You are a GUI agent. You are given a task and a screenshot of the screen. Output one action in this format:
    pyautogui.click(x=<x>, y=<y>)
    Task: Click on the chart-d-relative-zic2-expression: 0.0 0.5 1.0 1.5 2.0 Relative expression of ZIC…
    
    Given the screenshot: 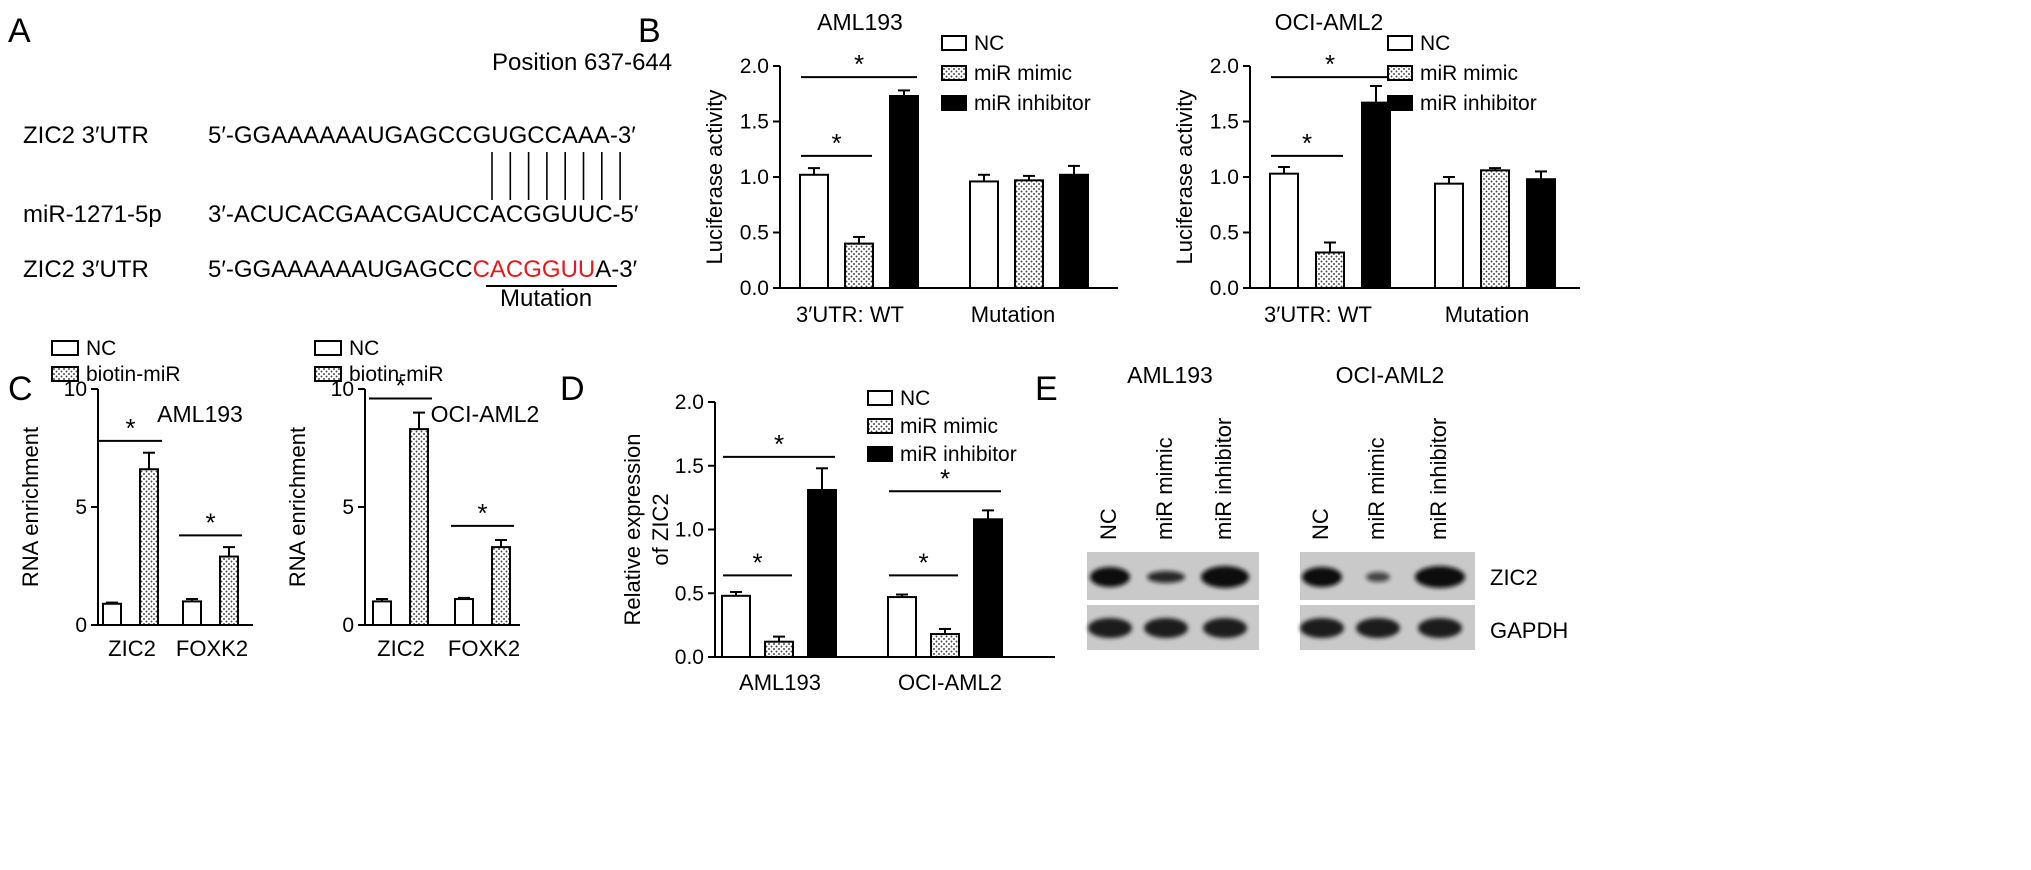 What is the action you would take?
    pyautogui.click(x=837, y=541)
    